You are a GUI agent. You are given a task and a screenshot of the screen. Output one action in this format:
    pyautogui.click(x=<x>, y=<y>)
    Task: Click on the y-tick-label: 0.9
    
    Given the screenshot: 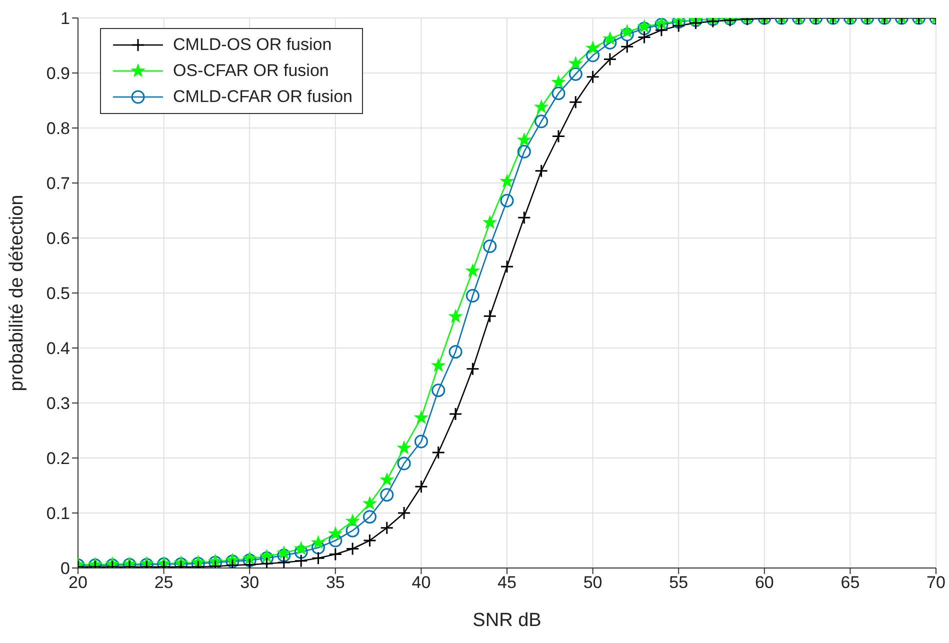 What is the action you would take?
    pyautogui.click(x=58, y=74)
    